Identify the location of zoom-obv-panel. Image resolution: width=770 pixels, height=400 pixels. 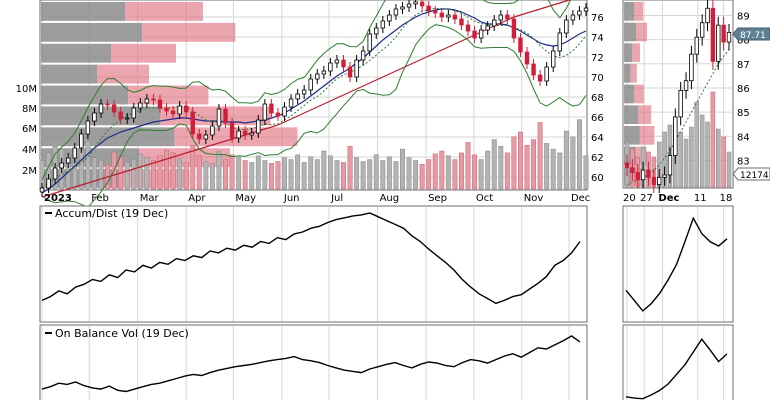
(678, 362).